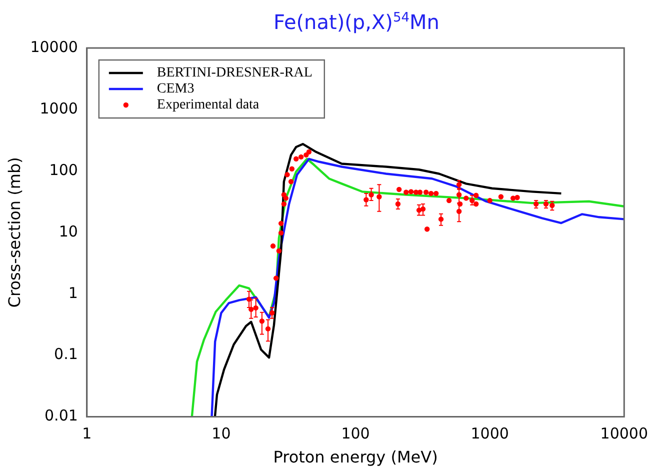 The image size is (651, 470). What do you see at coordinates (14, 232) in the screenshot?
I see `y-axis-title: Cross-section (mb)` at bounding box center [14, 232].